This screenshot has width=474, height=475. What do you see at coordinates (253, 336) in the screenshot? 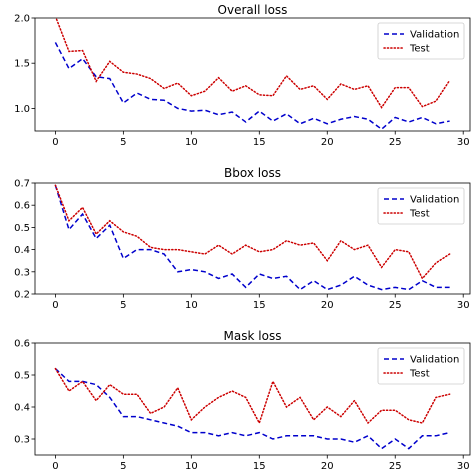
I see `chart-title: Mask loss` at bounding box center [253, 336].